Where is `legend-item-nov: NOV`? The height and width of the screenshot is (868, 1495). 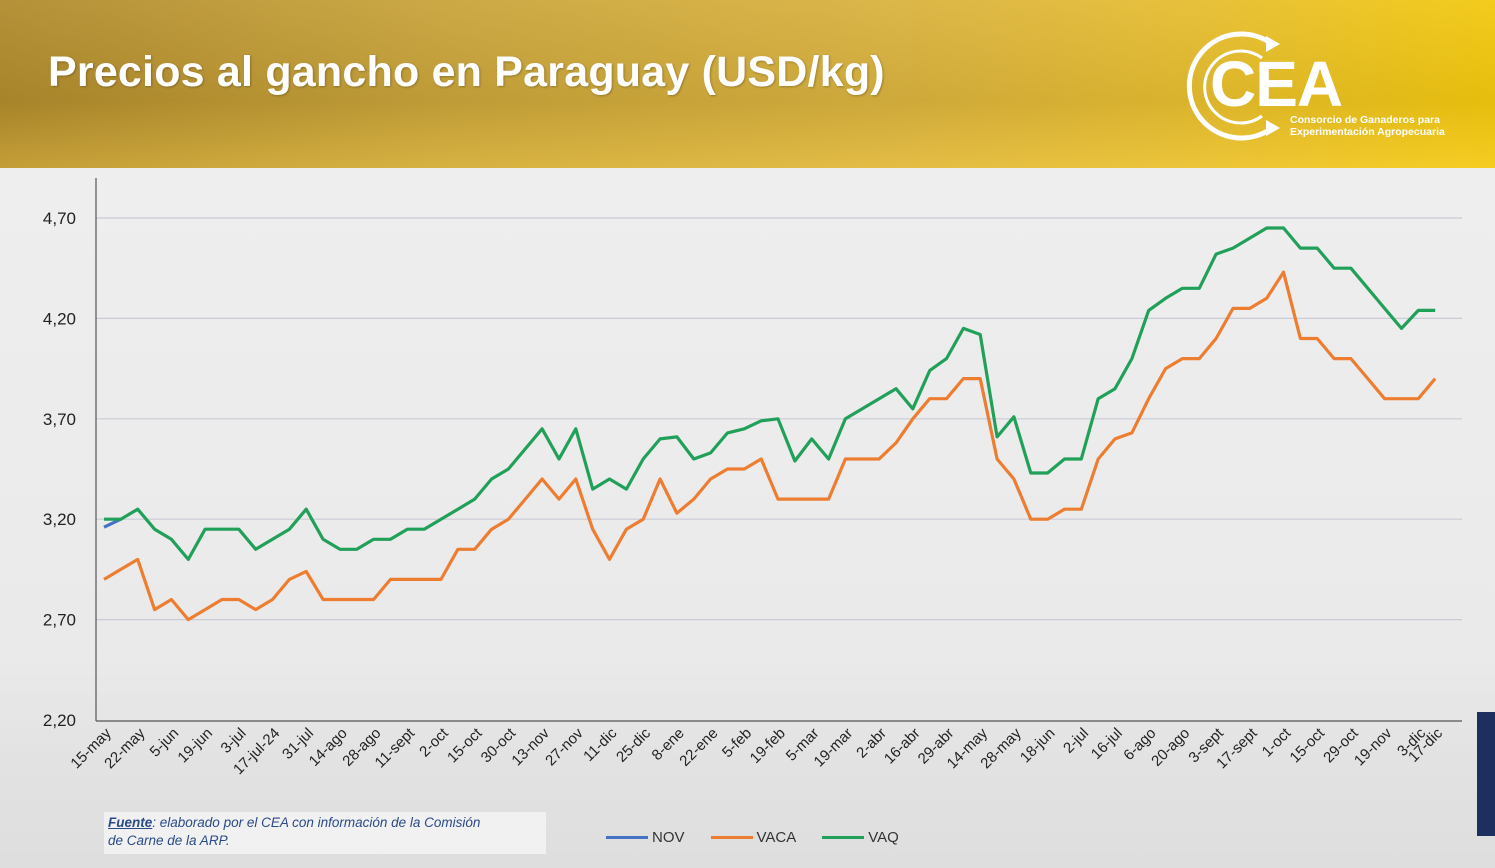
legend-item-nov: NOV is located at coordinates (645, 837).